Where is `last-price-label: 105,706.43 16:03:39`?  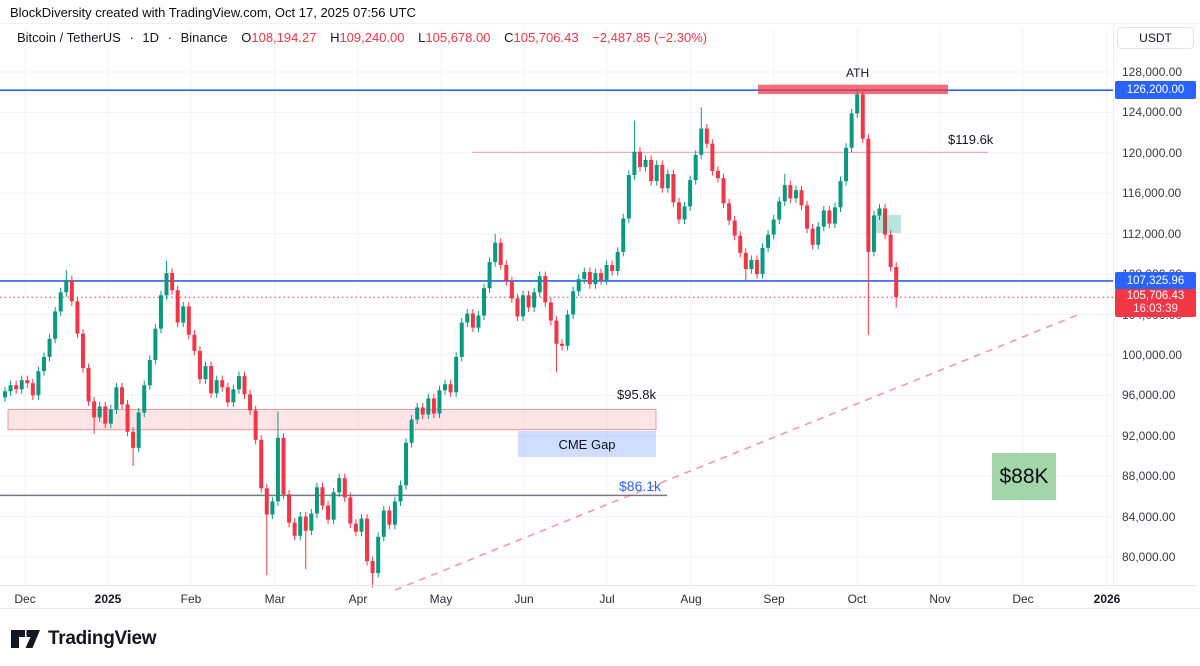
last-price-label: 105,706.43 16:03:39 is located at coordinates (1155, 303).